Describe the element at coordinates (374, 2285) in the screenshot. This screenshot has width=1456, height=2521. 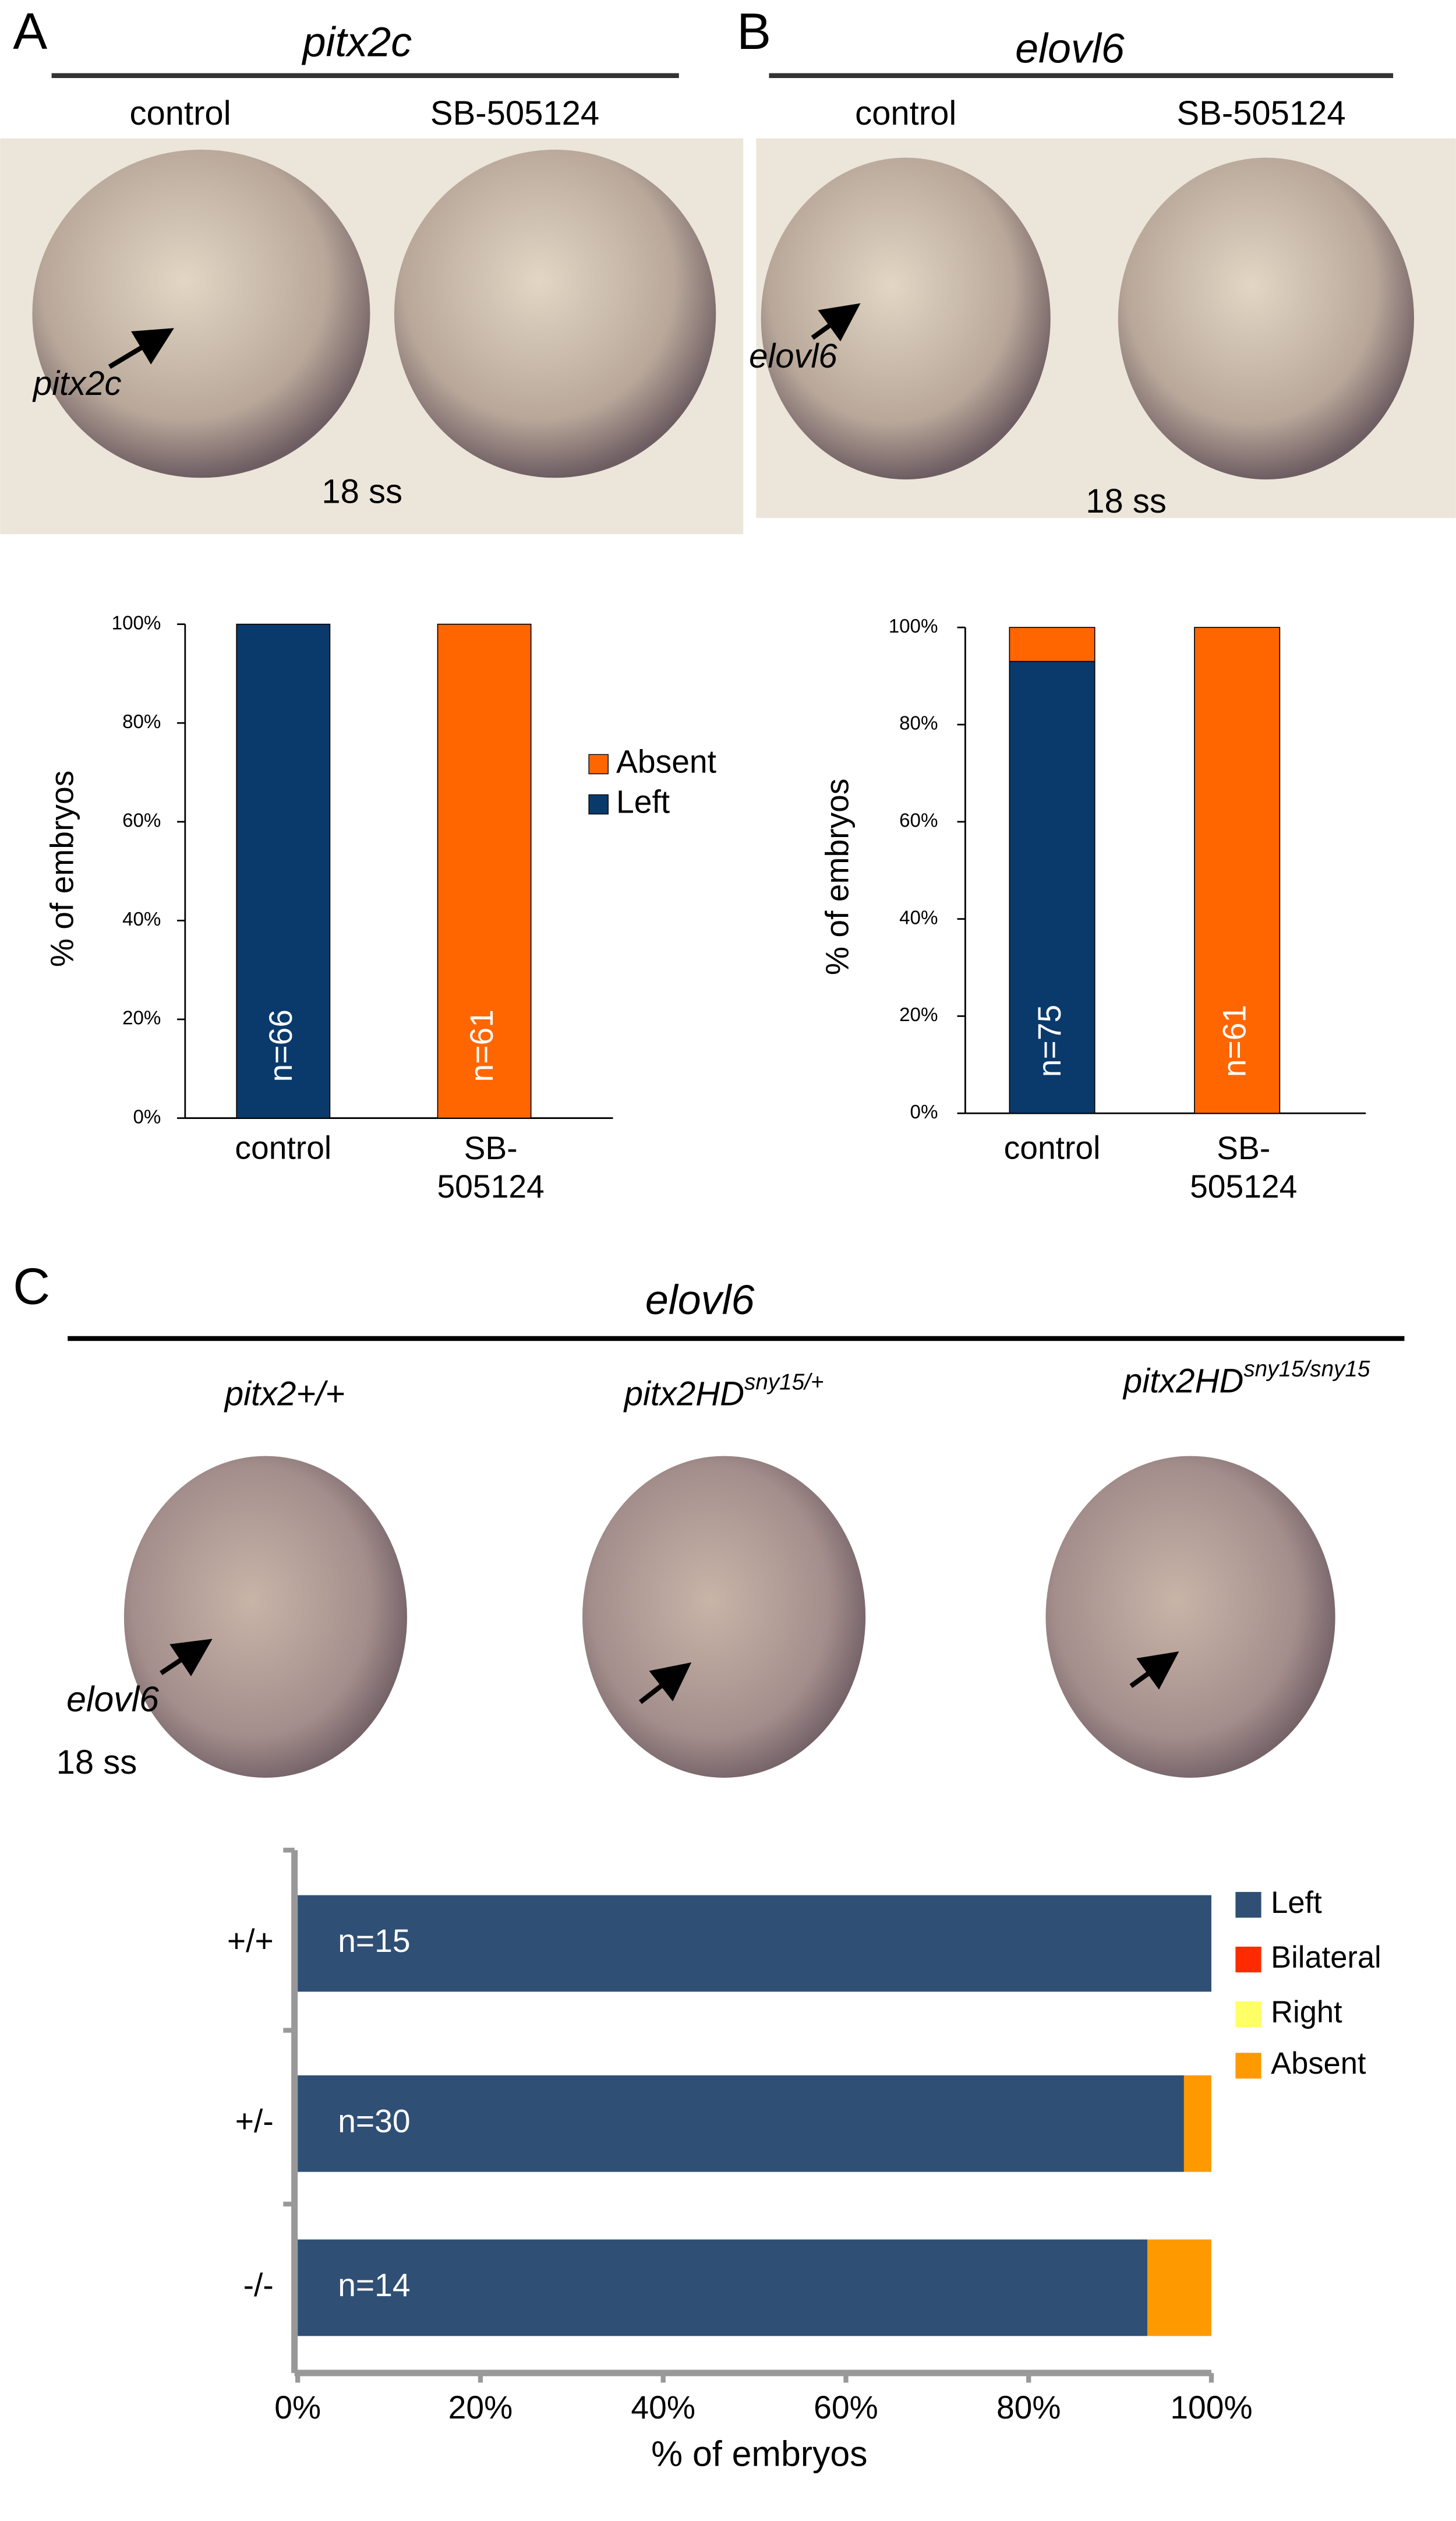
I see `bar-label: n=14` at that location.